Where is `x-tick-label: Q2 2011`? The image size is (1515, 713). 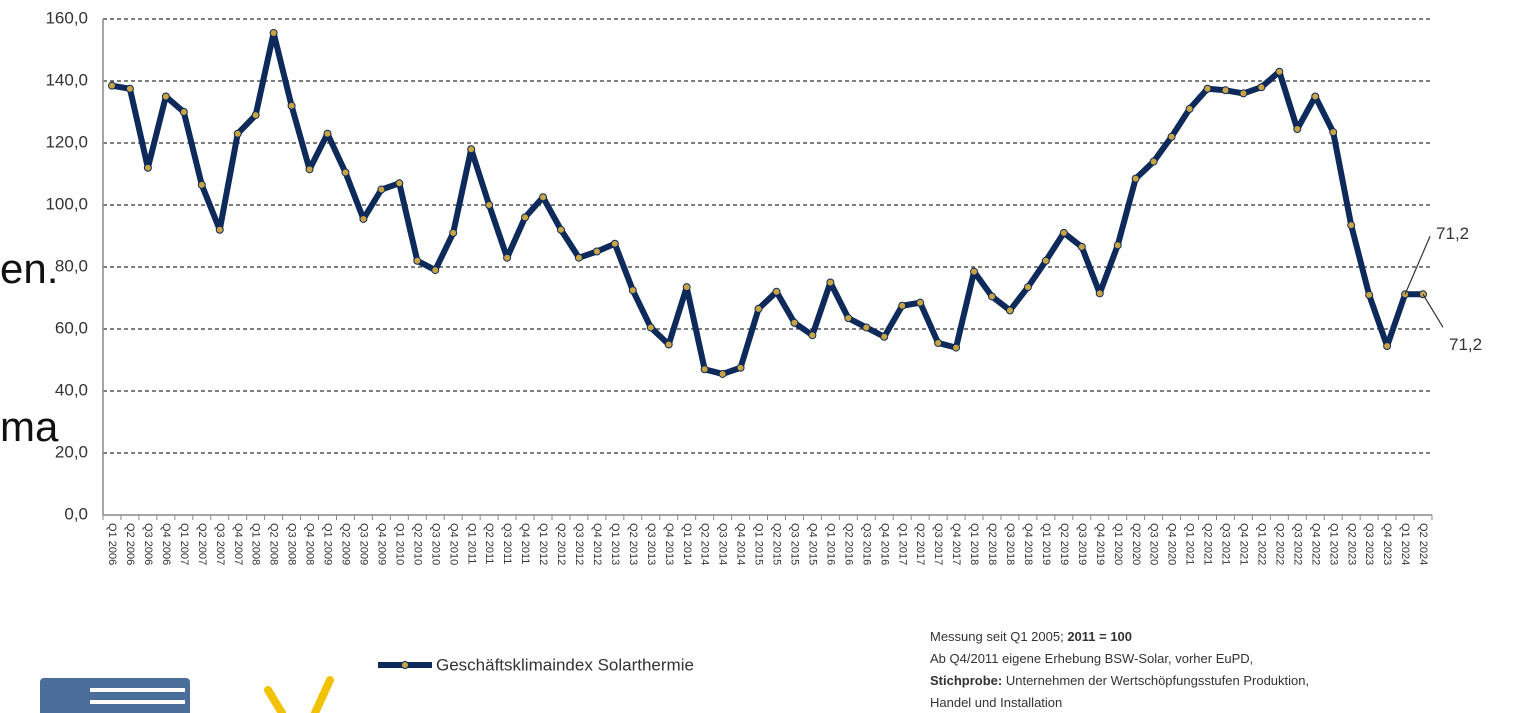 x-tick-label: Q2 2011 is located at coordinates (489, 543).